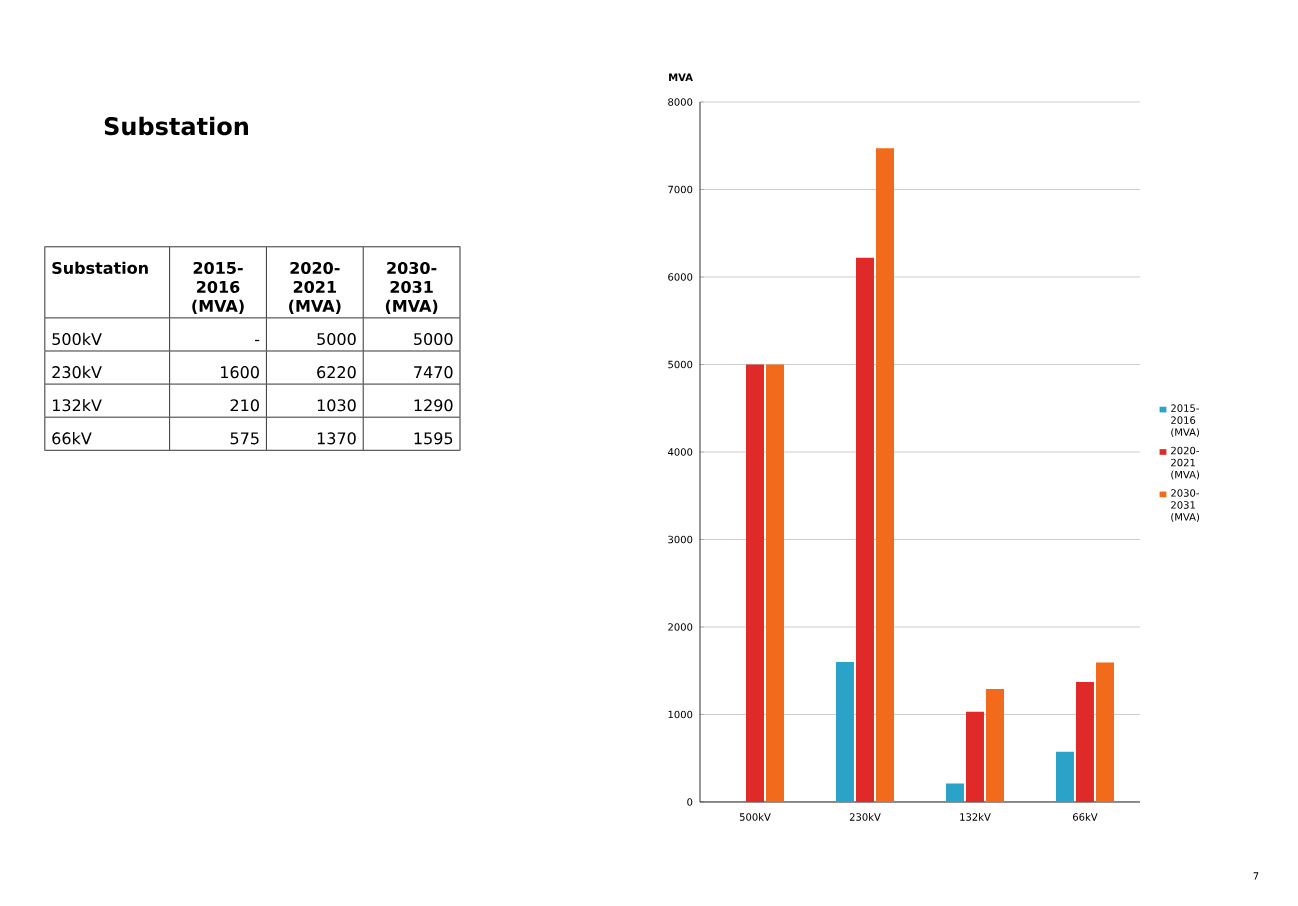  I want to click on text: 132kV, so click(77, 405).